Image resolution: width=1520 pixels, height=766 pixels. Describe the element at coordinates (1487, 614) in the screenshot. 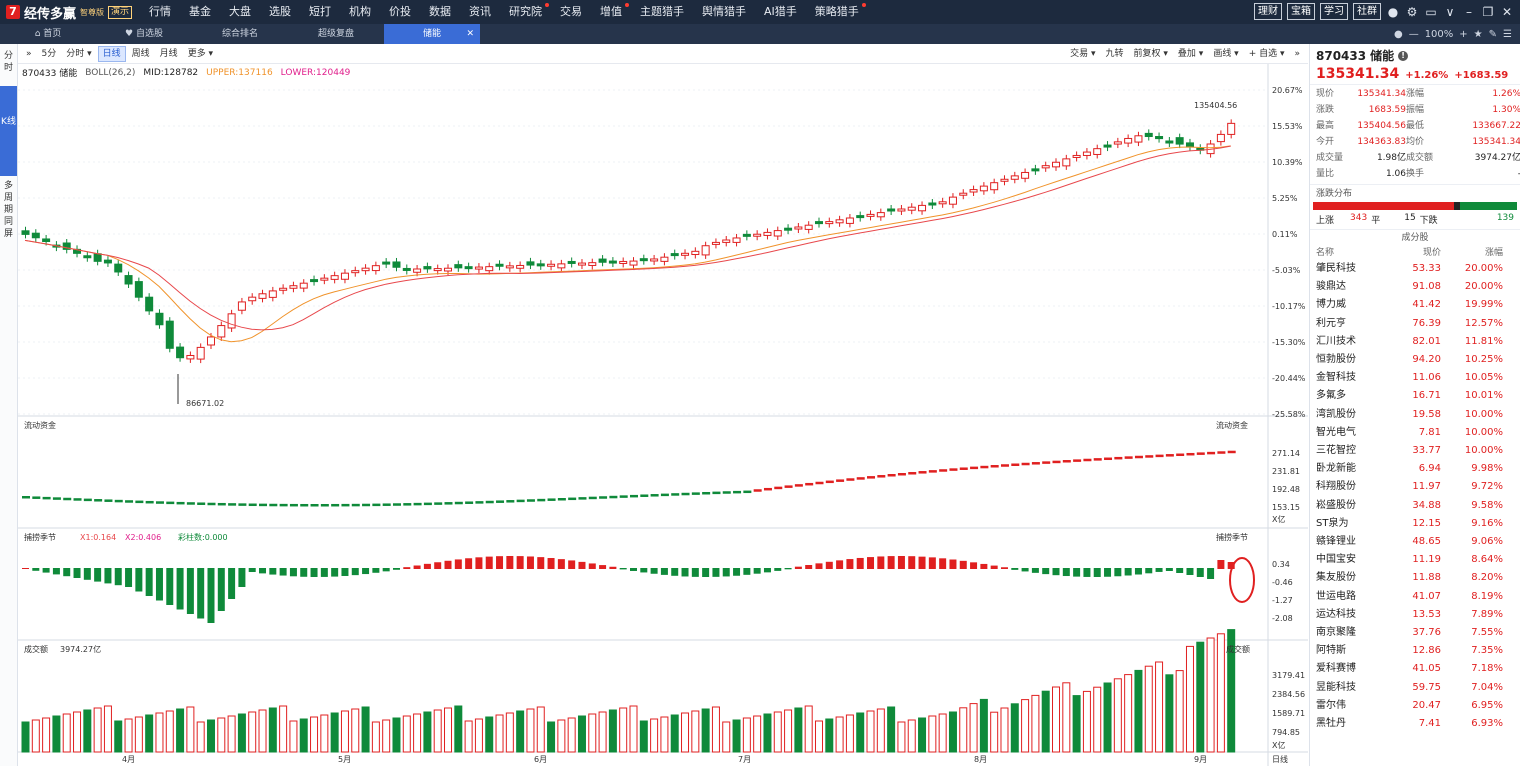

I see `stock-change: 7.89%` at that location.